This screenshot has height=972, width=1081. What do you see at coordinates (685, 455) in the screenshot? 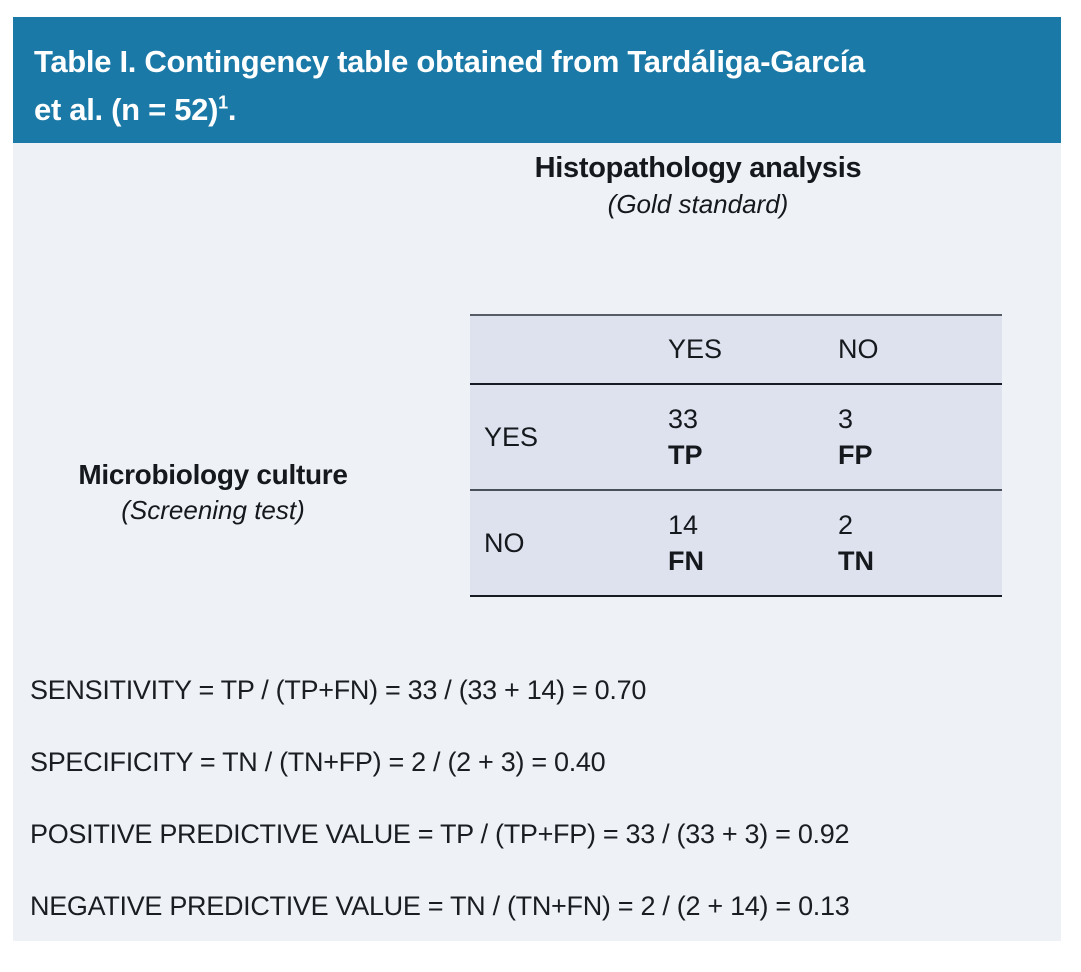
I see `tp-code: TP` at bounding box center [685, 455].